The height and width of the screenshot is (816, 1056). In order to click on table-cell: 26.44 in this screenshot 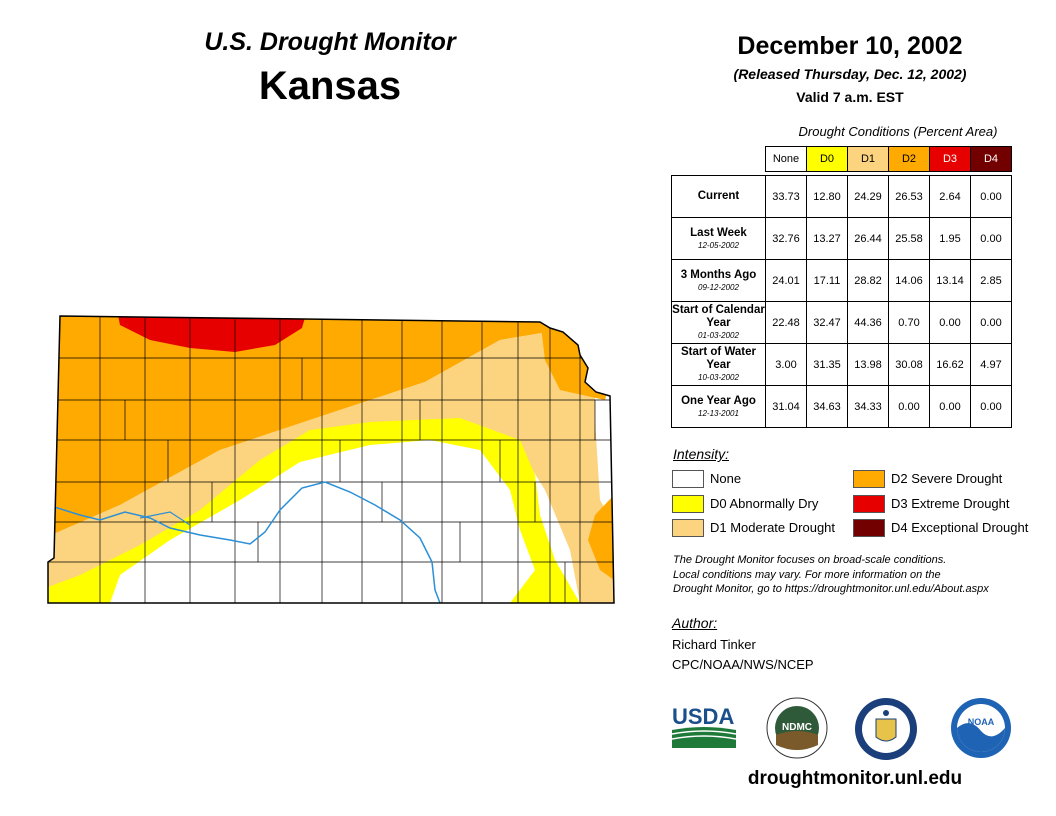, I will do `click(868, 238)`.